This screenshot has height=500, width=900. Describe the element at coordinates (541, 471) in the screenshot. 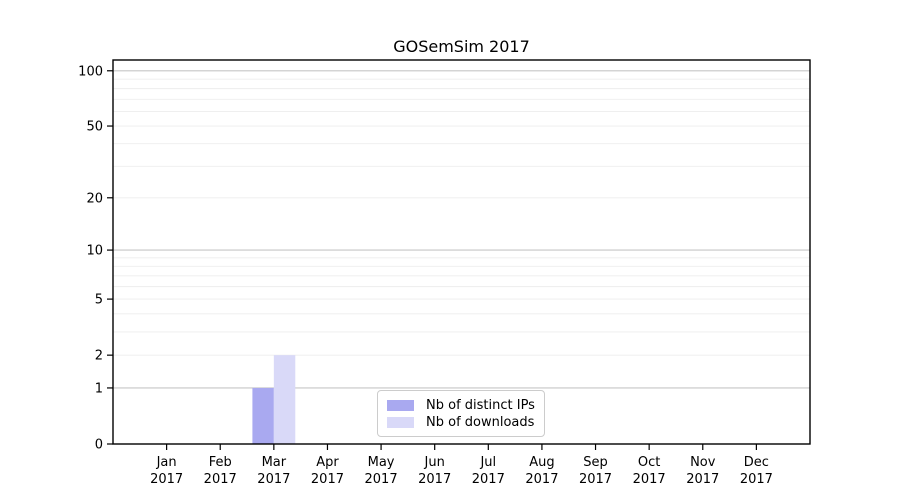

I see `x-tick-label: Aug 2017` at that location.